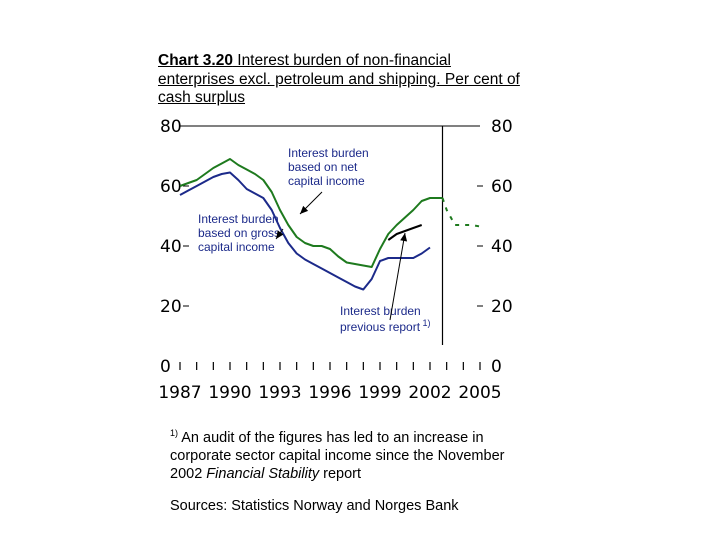  I want to click on x-tick-label: 1999, so click(379, 393).